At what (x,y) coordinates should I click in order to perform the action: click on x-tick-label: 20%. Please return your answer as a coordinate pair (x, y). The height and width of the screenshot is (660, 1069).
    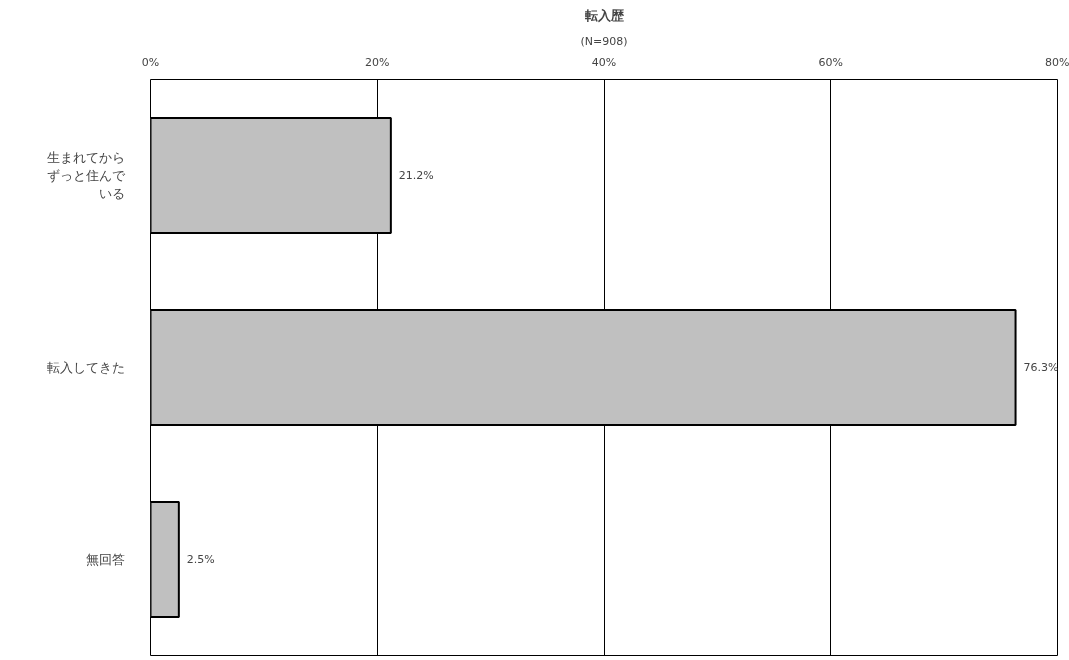
    Looking at the image, I should click on (377, 62).